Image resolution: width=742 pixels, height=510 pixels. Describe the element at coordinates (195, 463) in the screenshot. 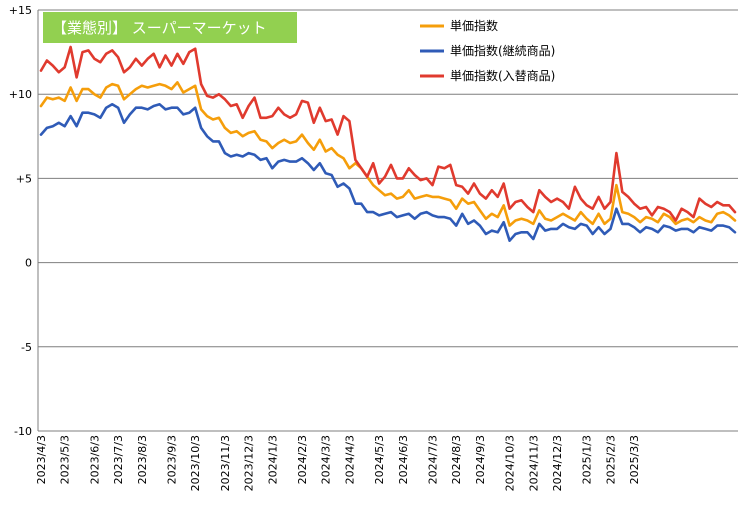

I see `x-tick-label: 2023/10/3` at that location.